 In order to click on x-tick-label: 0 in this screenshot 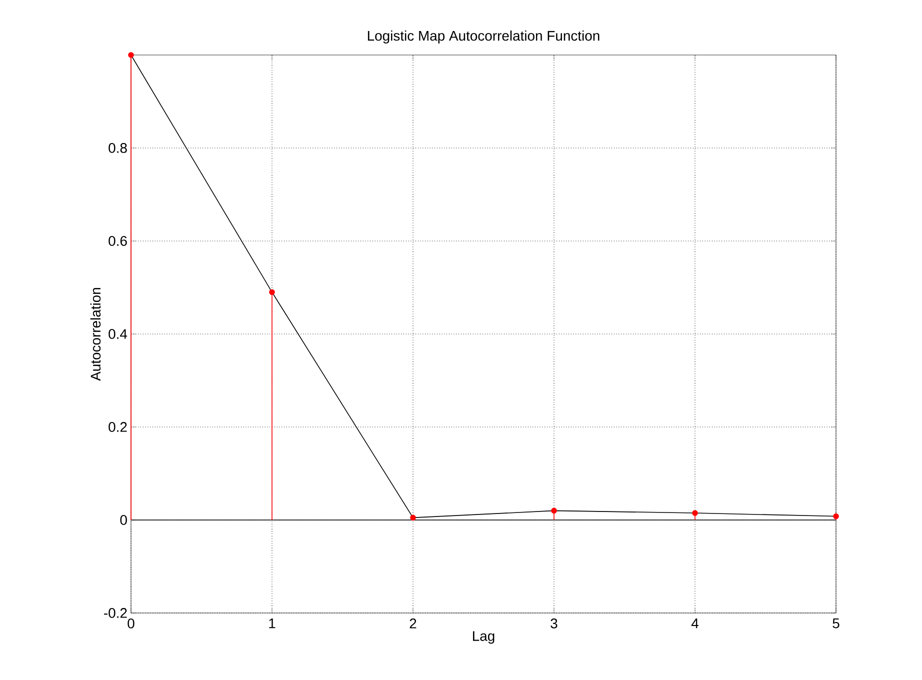, I will do `click(131, 623)`.